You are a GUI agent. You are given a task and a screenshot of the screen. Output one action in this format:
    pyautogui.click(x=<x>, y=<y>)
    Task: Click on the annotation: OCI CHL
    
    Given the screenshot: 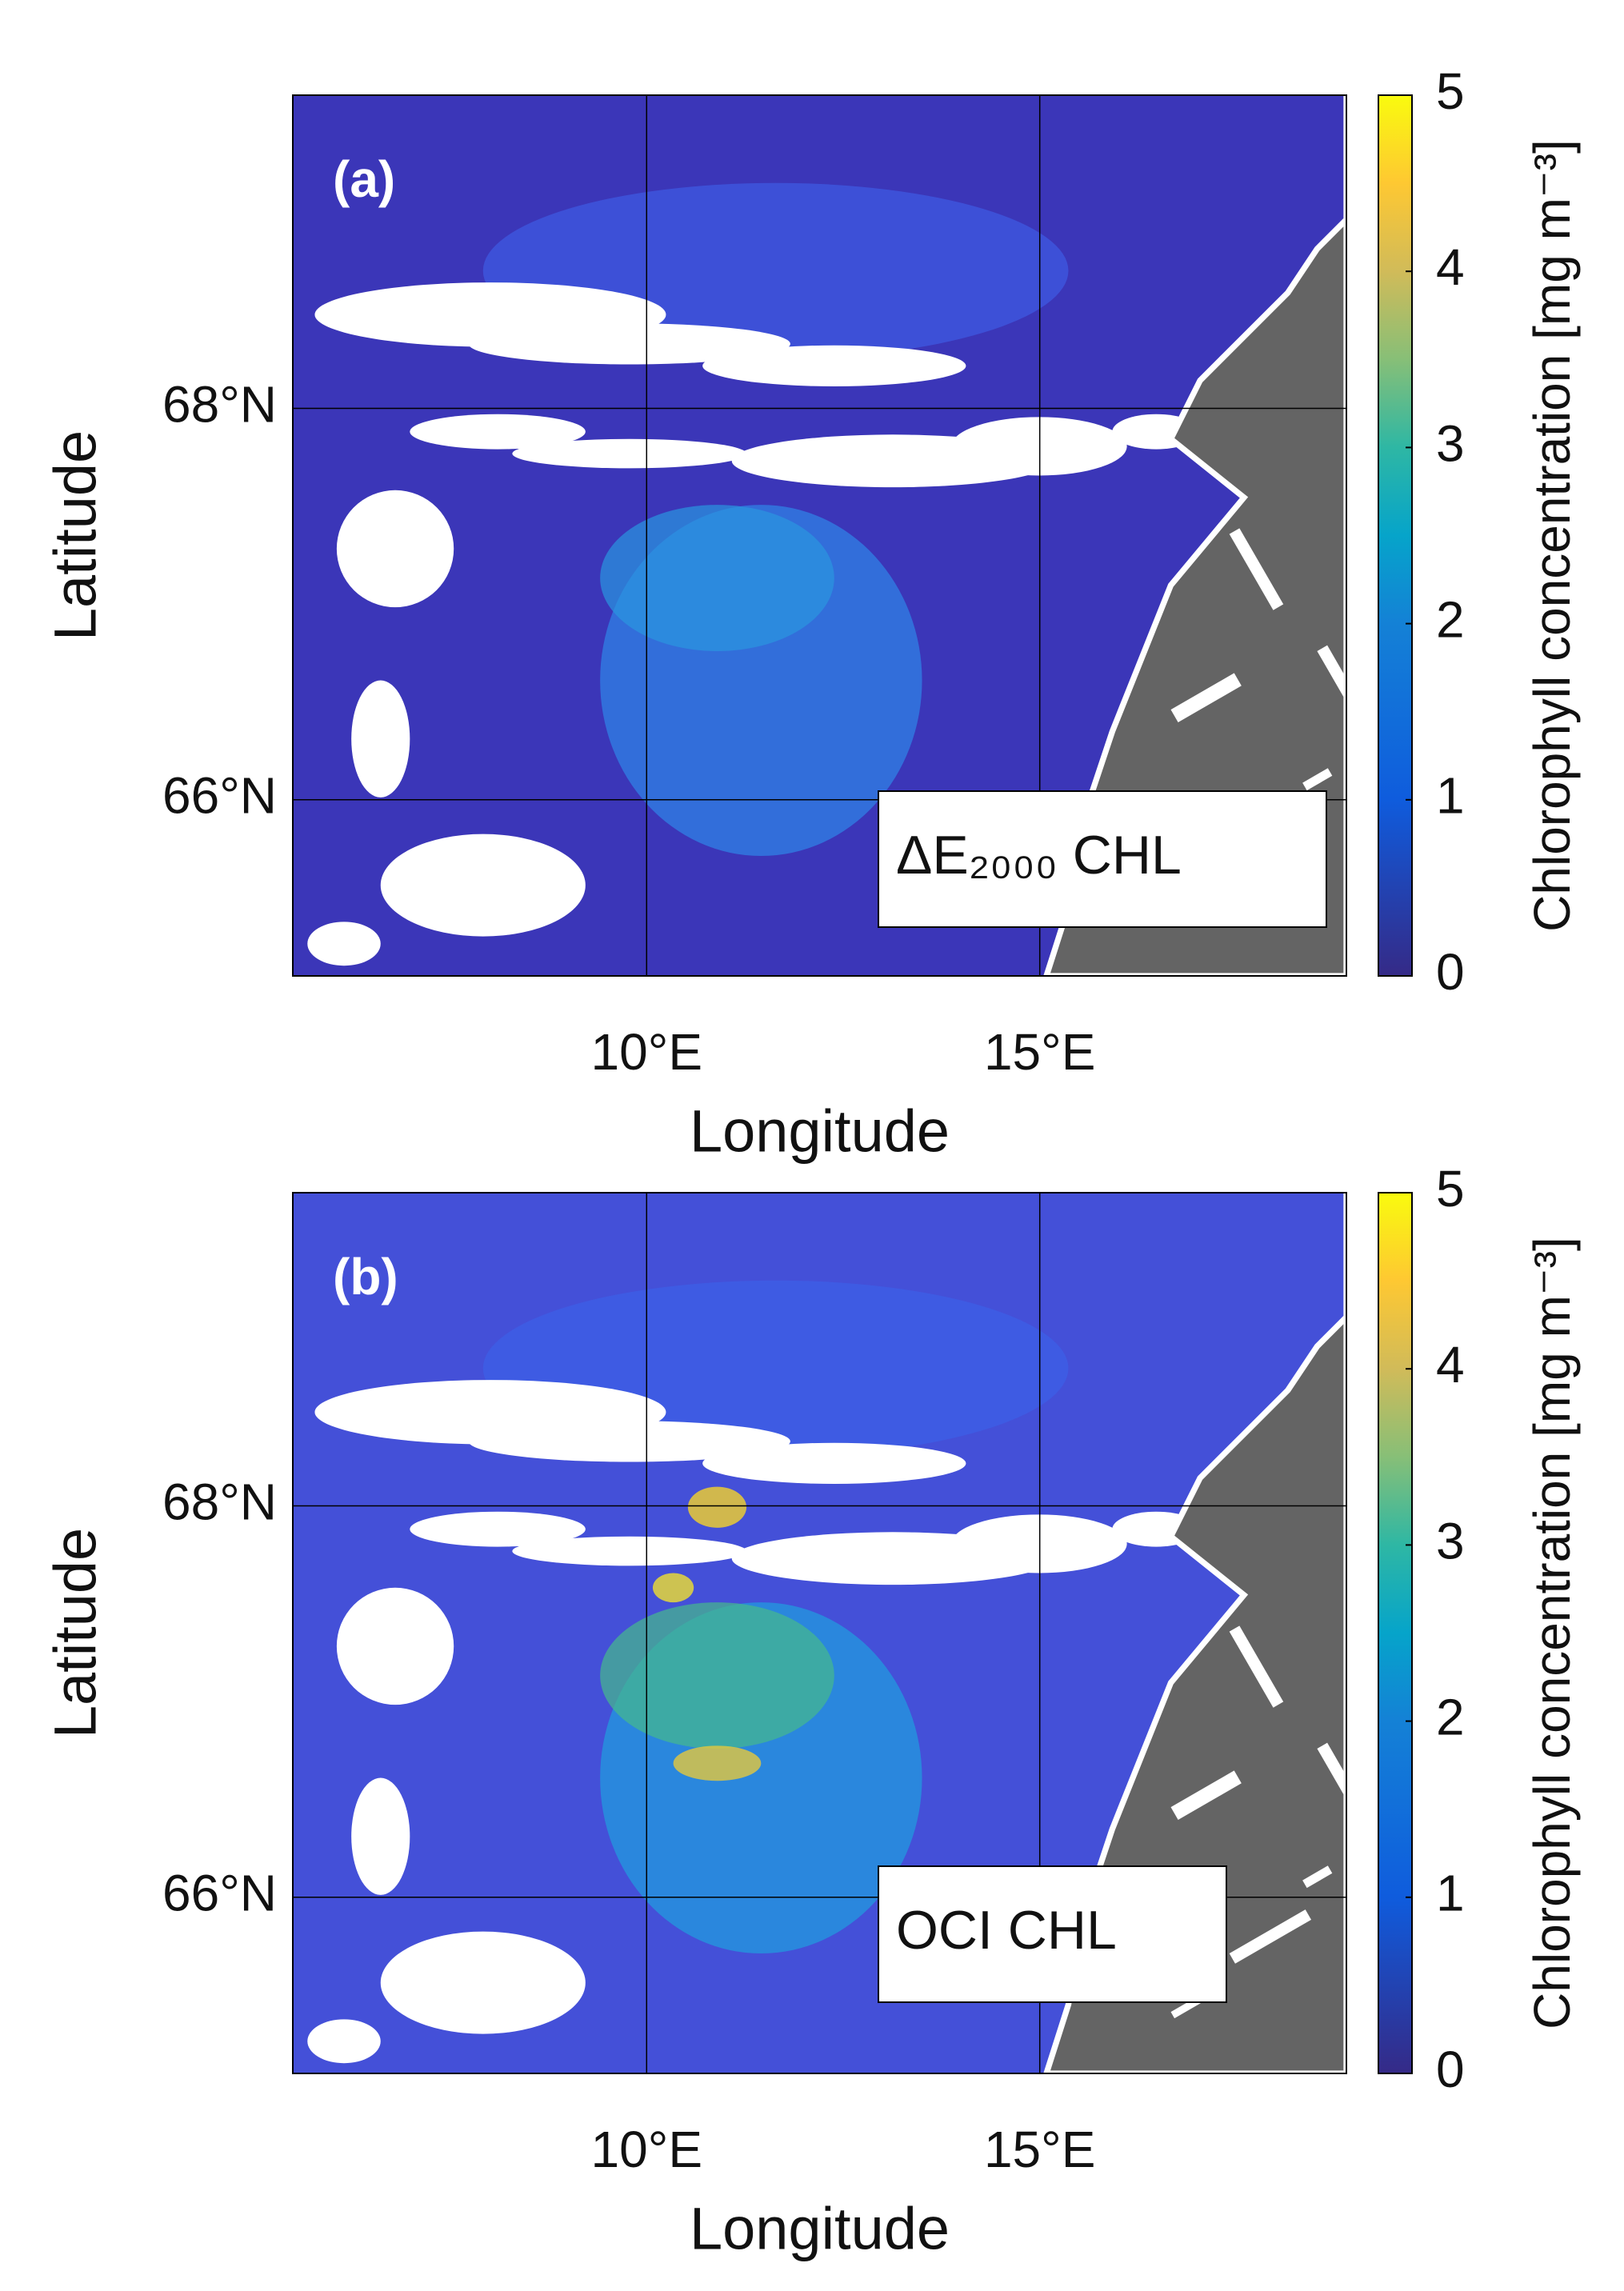 What is the action you would take?
    pyautogui.click(x=1006, y=1931)
    